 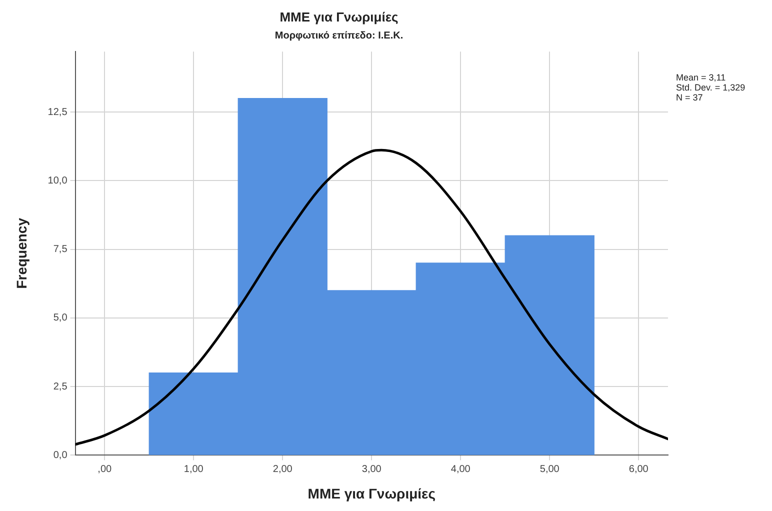 I want to click on x-axis-title: ΜΜΕ για Γνωριμίες, so click(x=372, y=493).